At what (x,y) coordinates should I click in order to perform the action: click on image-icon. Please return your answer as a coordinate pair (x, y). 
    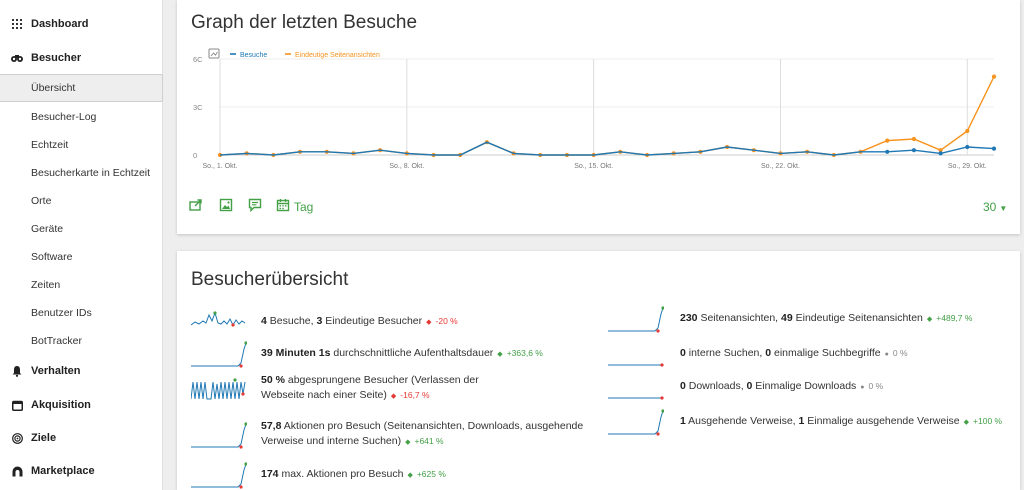
    Looking at the image, I should click on (226, 205).